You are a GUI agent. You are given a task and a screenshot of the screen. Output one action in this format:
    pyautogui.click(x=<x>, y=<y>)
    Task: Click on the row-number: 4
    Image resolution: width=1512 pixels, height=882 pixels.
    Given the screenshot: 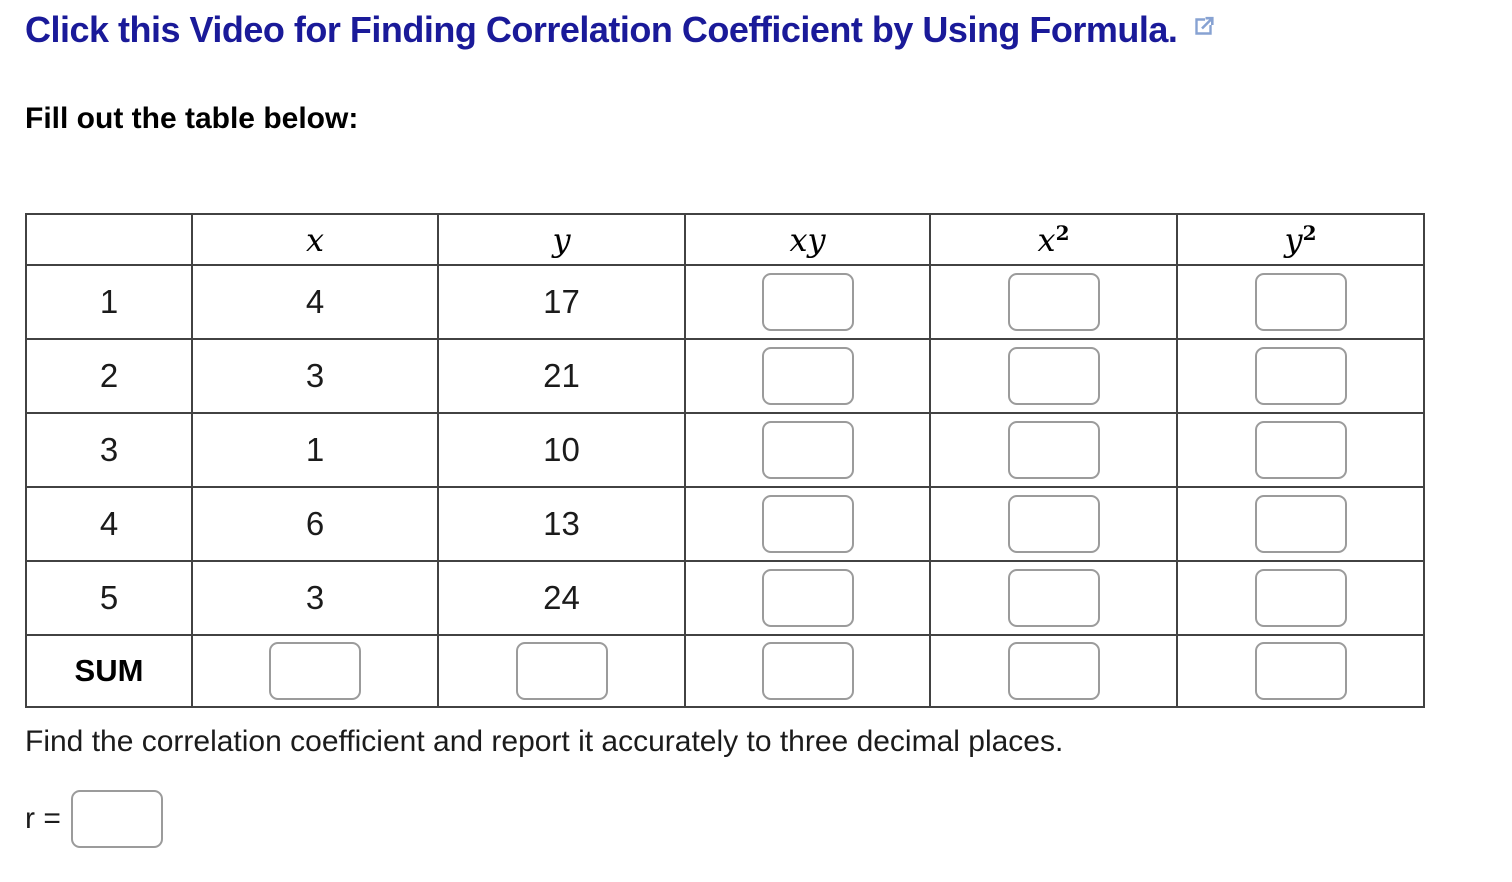 What is the action you would take?
    pyautogui.click(x=109, y=524)
    